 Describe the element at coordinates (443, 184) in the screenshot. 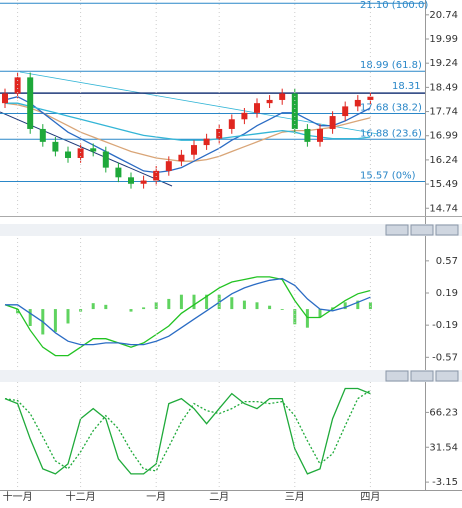

I see `y-tick-label: 15.49` at that location.